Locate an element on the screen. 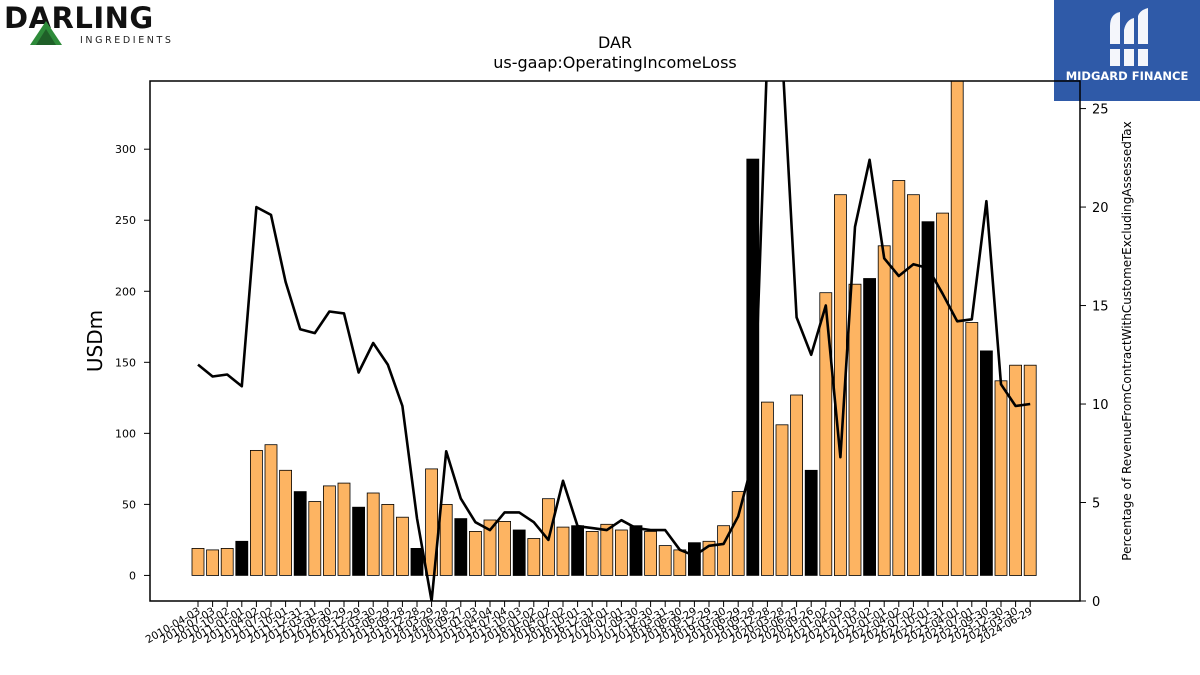  darling-ingredients-logo: DARLING INGREDIENTS is located at coordinates (89, 25).